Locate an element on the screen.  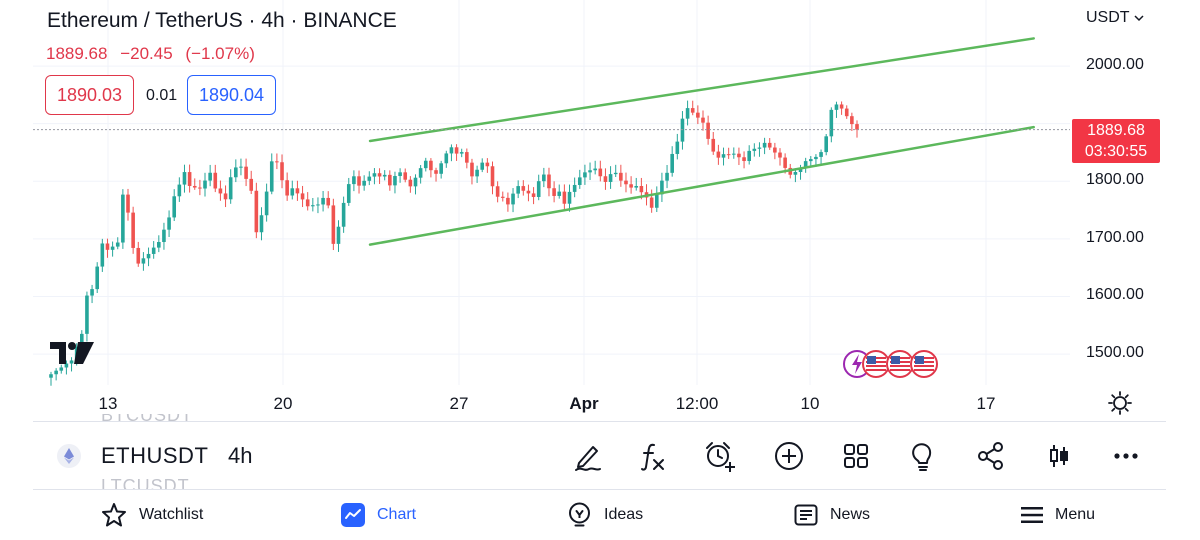
nav-ideas: Ideas is located at coordinates (605, 515).